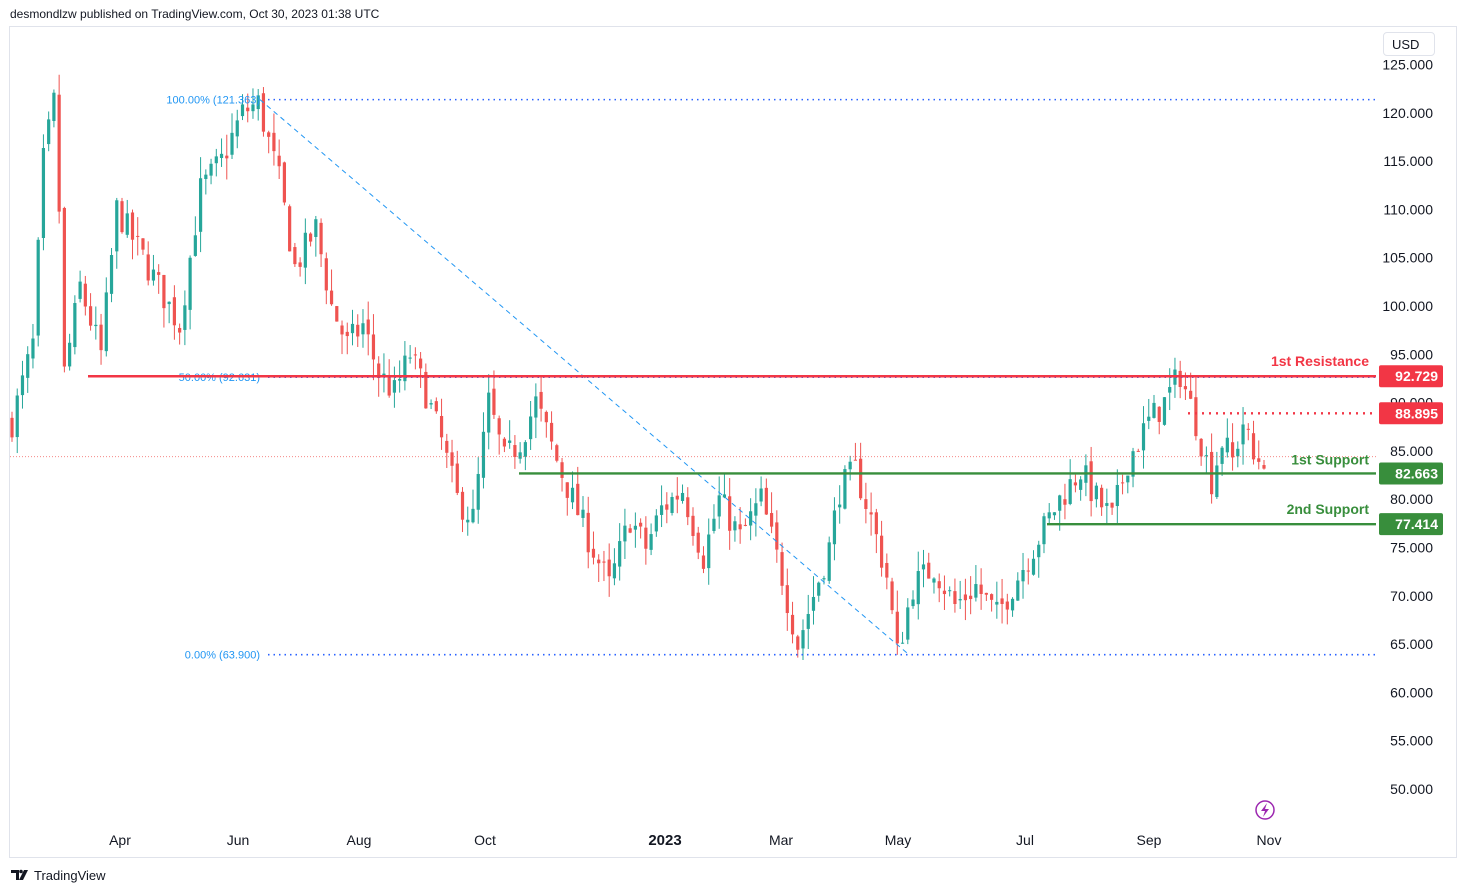 This screenshot has height=893, width=1466. Describe the element at coordinates (1411, 789) in the screenshot. I see `y-tick-label: 50.000` at that location.